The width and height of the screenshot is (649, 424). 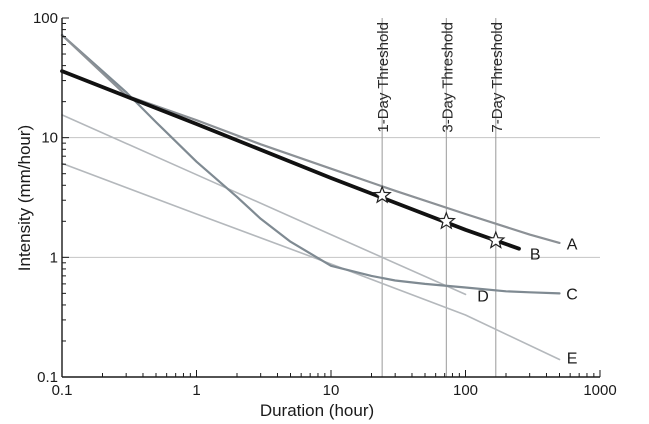 I want to click on marker-layer, so click(x=439, y=217).